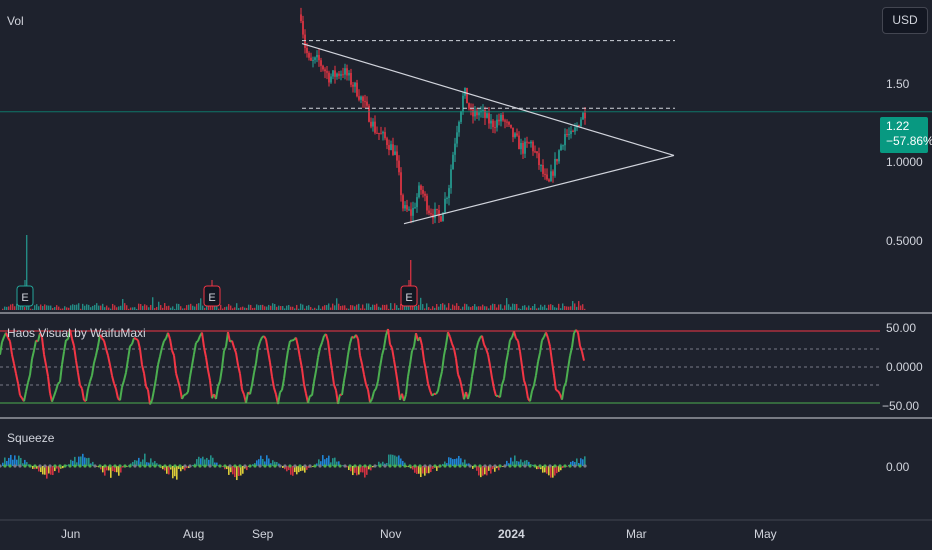 This screenshot has width=932, height=550. Describe the element at coordinates (898, 84) in the screenshot. I see `price-tick-1.50: 1.50` at that location.